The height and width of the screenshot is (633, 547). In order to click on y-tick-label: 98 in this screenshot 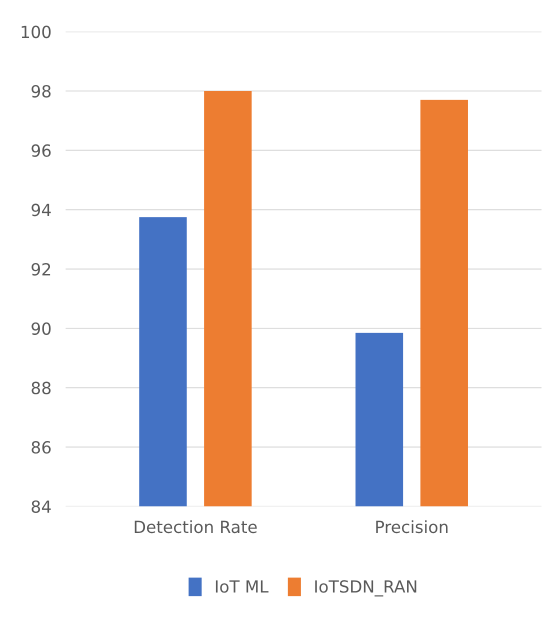, I will do `click(41, 91)`.